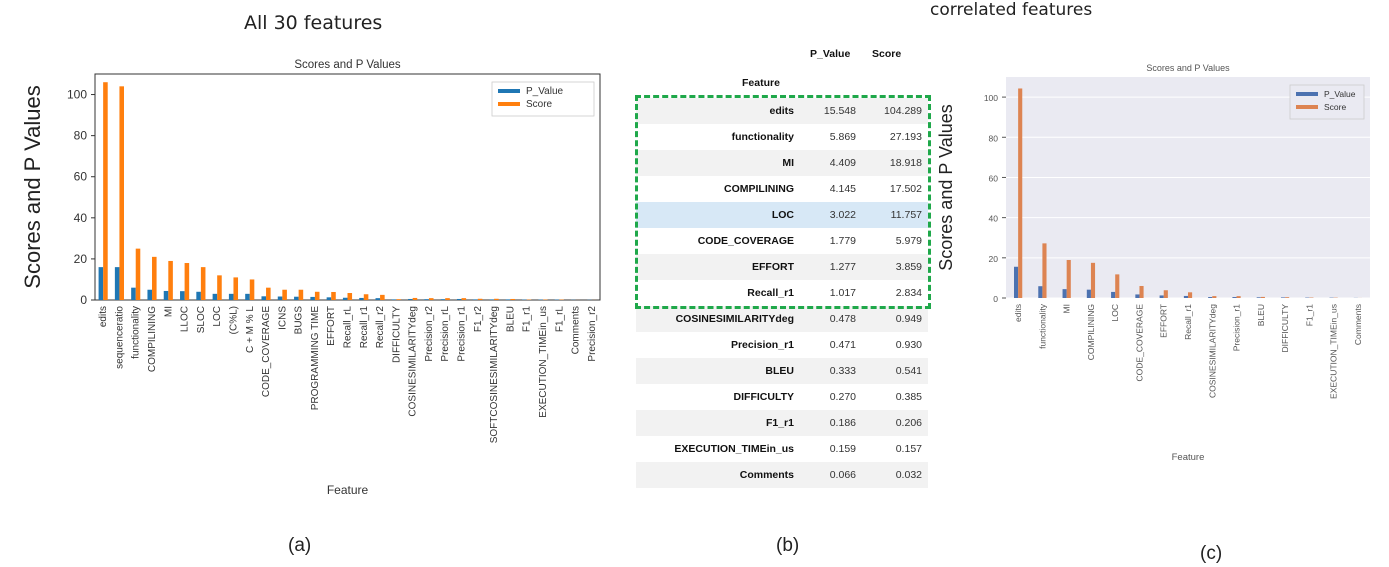  I want to click on row-score: 0.157, so click(908, 449).